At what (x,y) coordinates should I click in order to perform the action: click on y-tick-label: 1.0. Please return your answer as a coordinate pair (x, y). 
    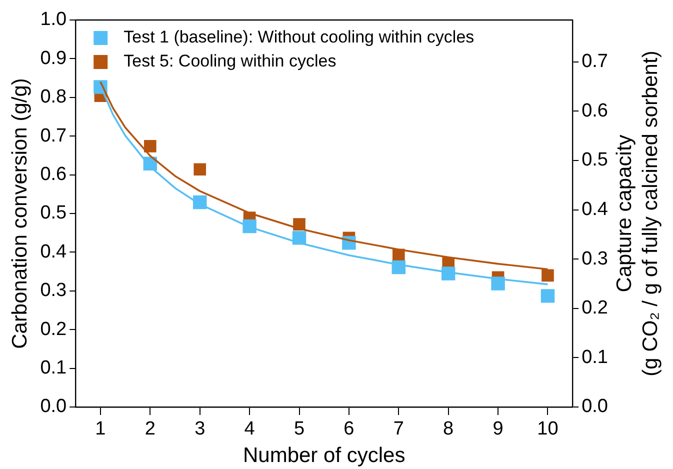
    Looking at the image, I should click on (53, 19).